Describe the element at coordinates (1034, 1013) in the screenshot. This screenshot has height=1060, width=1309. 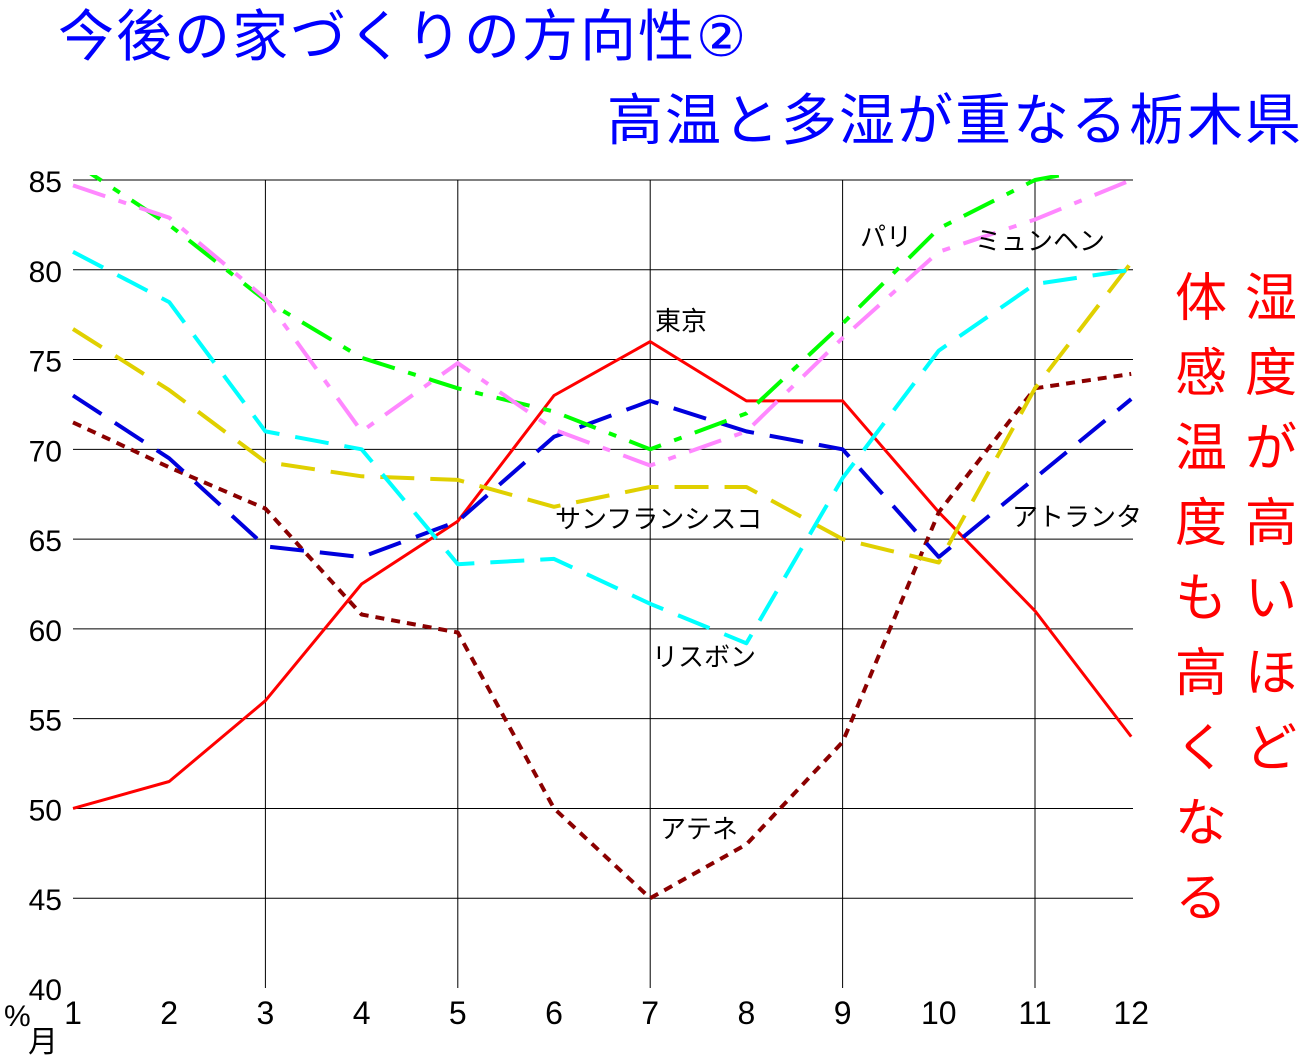
I see `x-tick-label: 11` at that location.